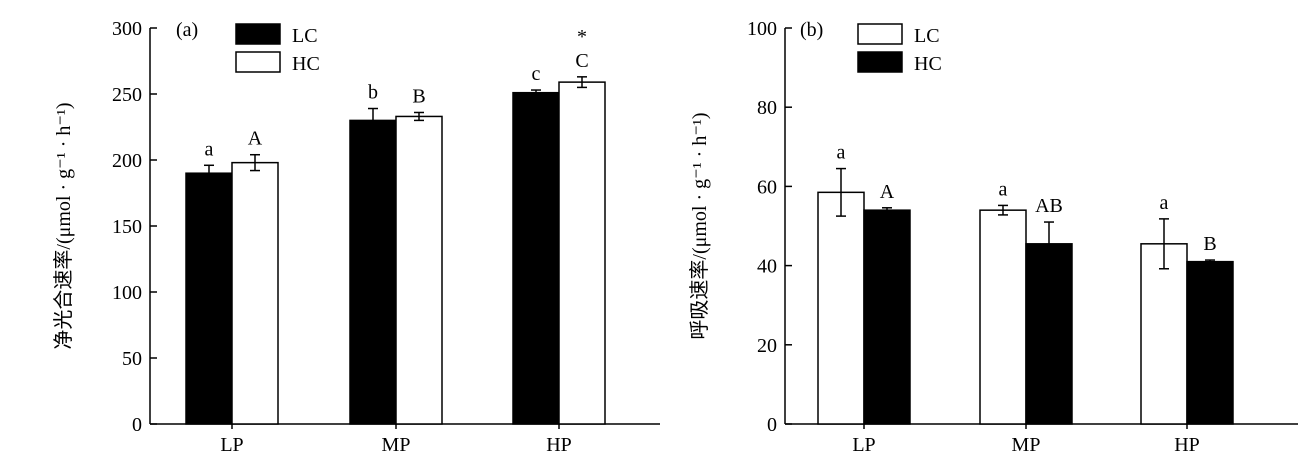 The image size is (1312, 468). Describe the element at coordinates (63, 225) in the screenshot. I see `y-axis-title: 净光合速率/(μmol · g⁻¹ · h⁻¹)` at that location.